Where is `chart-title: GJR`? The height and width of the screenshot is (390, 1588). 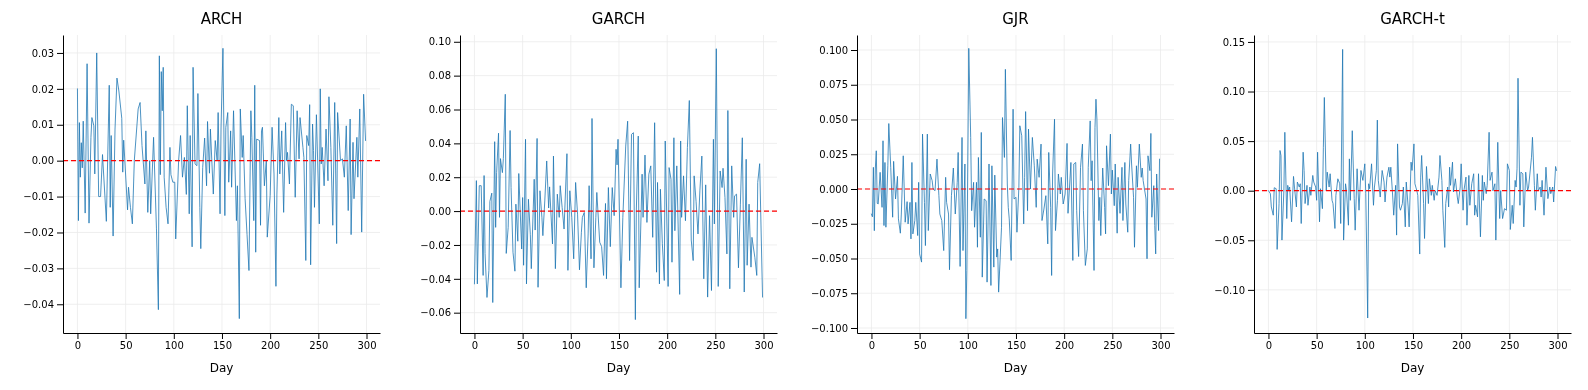
chart-title: GJR is located at coordinates (1015, 19).